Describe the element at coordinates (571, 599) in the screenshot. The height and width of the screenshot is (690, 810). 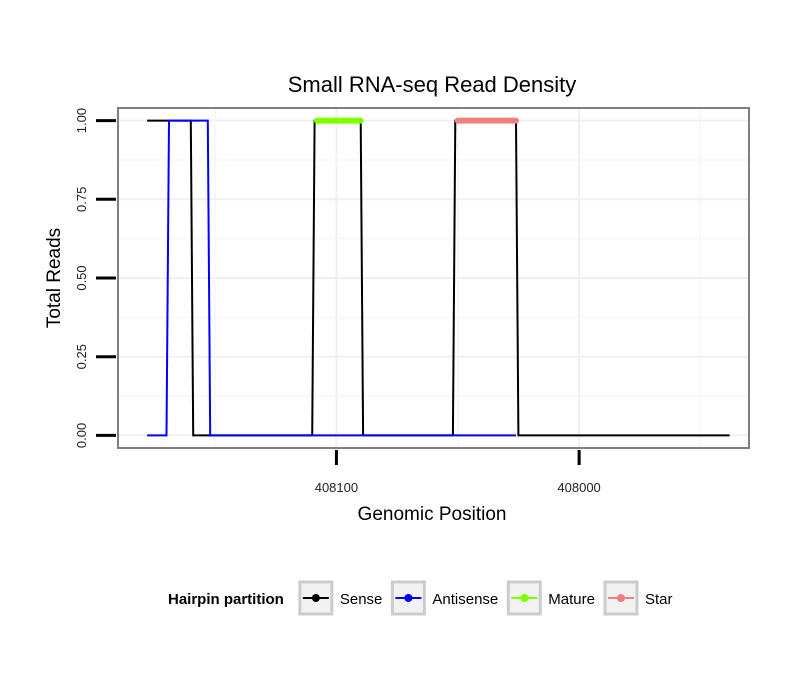
I see `legend-label: Mature` at that location.